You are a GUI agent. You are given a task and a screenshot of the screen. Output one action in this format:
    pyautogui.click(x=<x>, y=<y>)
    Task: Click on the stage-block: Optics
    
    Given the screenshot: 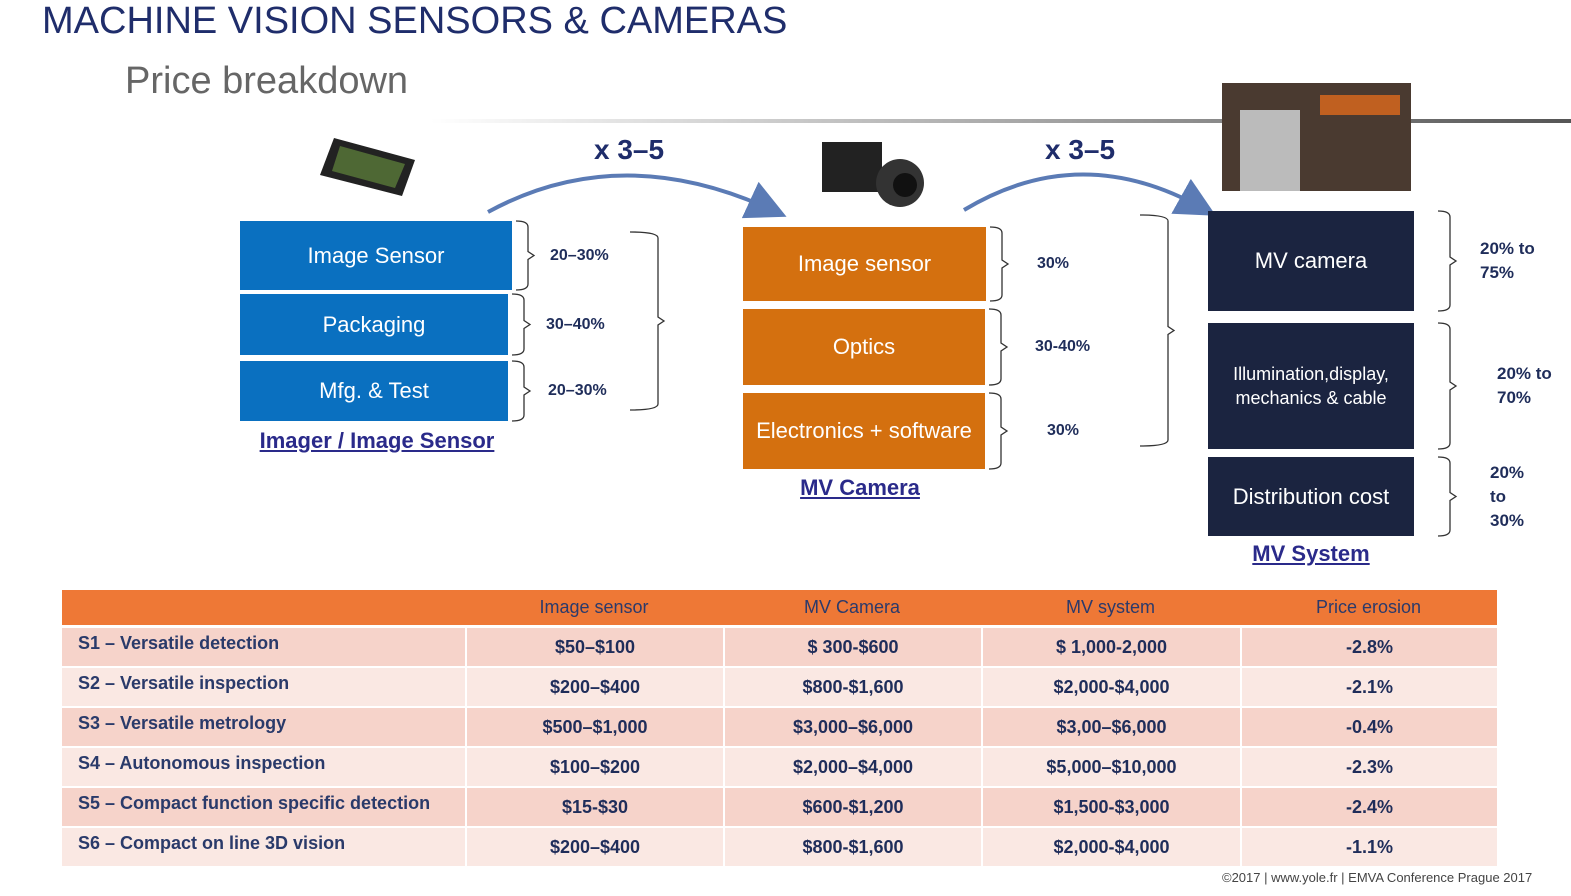 What is the action you would take?
    pyautogui.click(x=864, y=347)
    